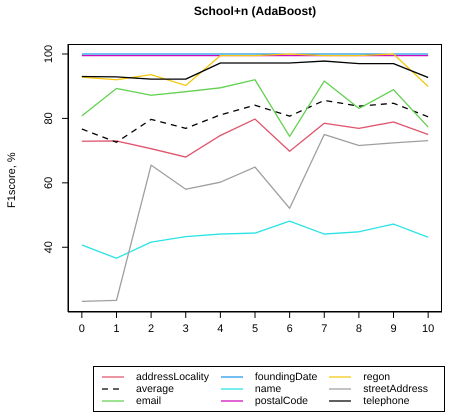 Image resolution: width=450 pixels, height=419 pixels. What do you see at coordinates (395, 389) in the screenshot?
I see `legend-label: streetAddress` at bounding box center [395, 389].